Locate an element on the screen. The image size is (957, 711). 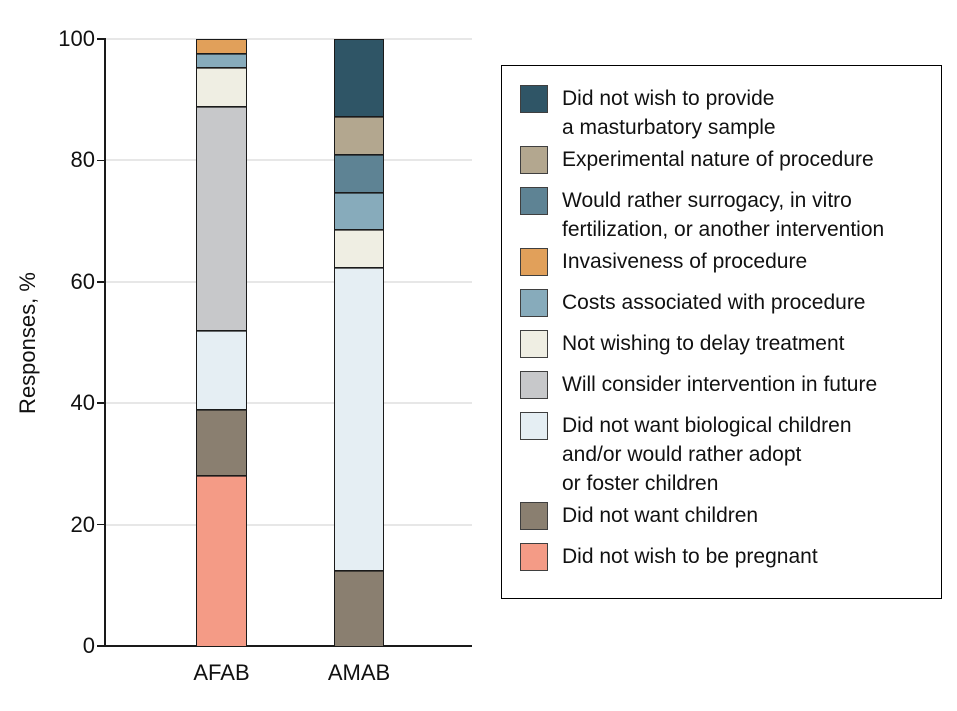
bar-afab is located at coordinates (221, 343).